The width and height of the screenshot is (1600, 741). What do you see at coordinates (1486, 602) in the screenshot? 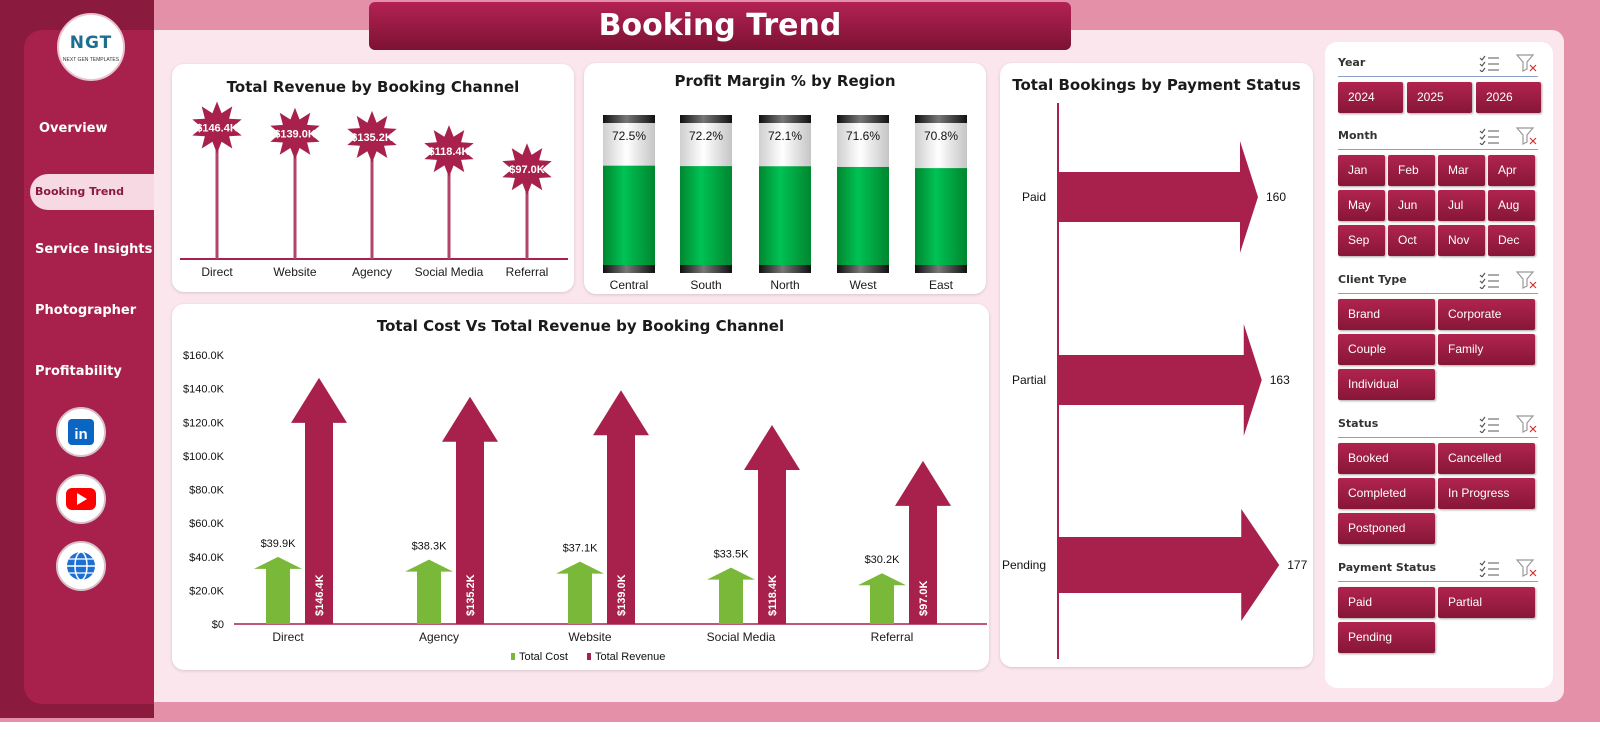
I see `slicer-option-payment-status: Partial` at bounding box center [1486, 602].